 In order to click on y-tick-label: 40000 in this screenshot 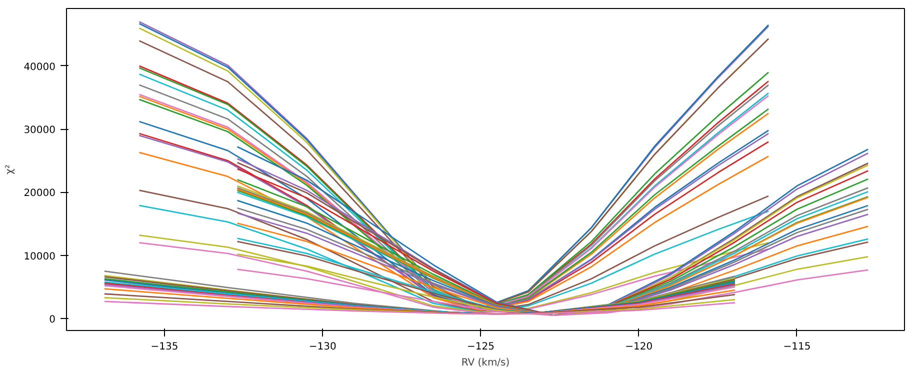, I will do `click(40, 67)`.